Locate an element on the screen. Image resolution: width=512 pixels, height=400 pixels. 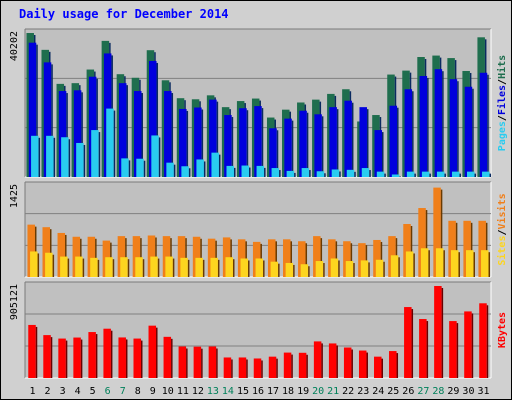
kbytes-bar-day-21-shadow is located at coordinates (337, 361).